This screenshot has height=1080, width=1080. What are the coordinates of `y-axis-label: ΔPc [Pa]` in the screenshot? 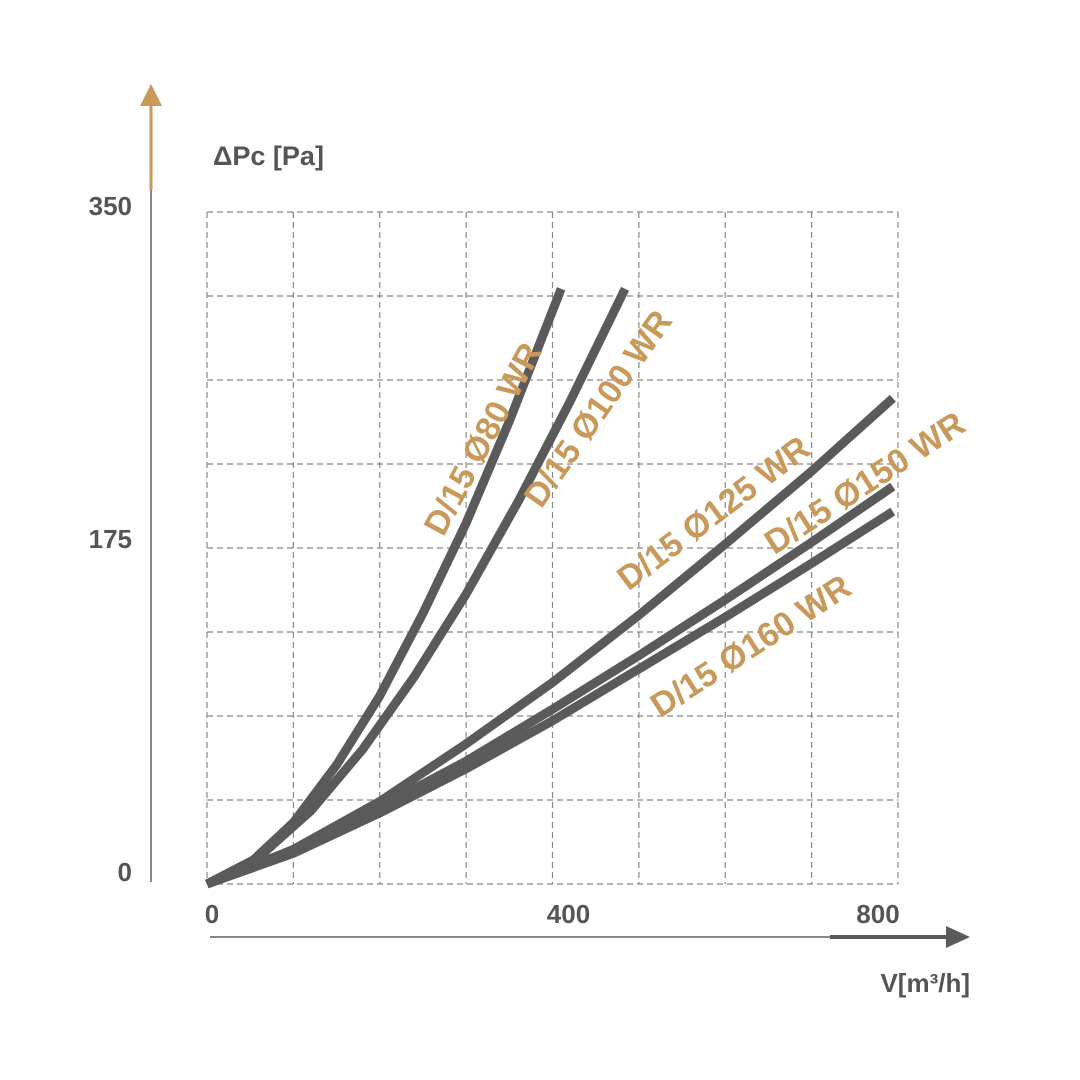 It's located at (268, 156).